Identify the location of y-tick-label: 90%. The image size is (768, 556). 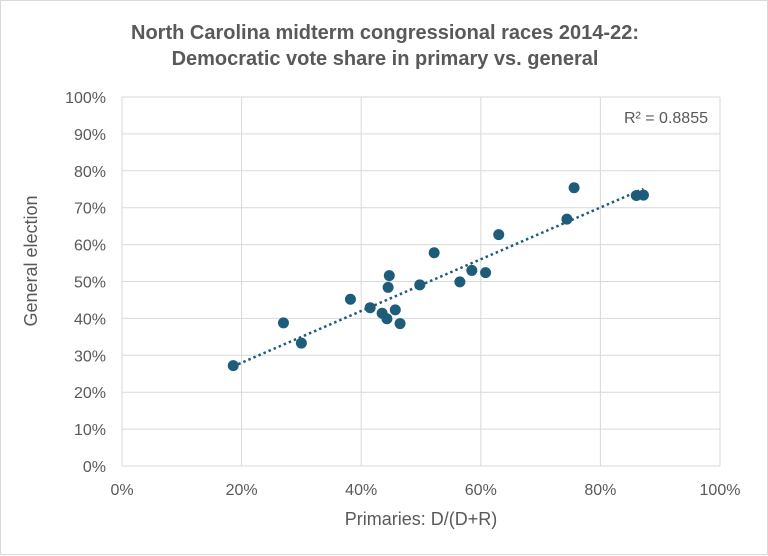
(90, 135).